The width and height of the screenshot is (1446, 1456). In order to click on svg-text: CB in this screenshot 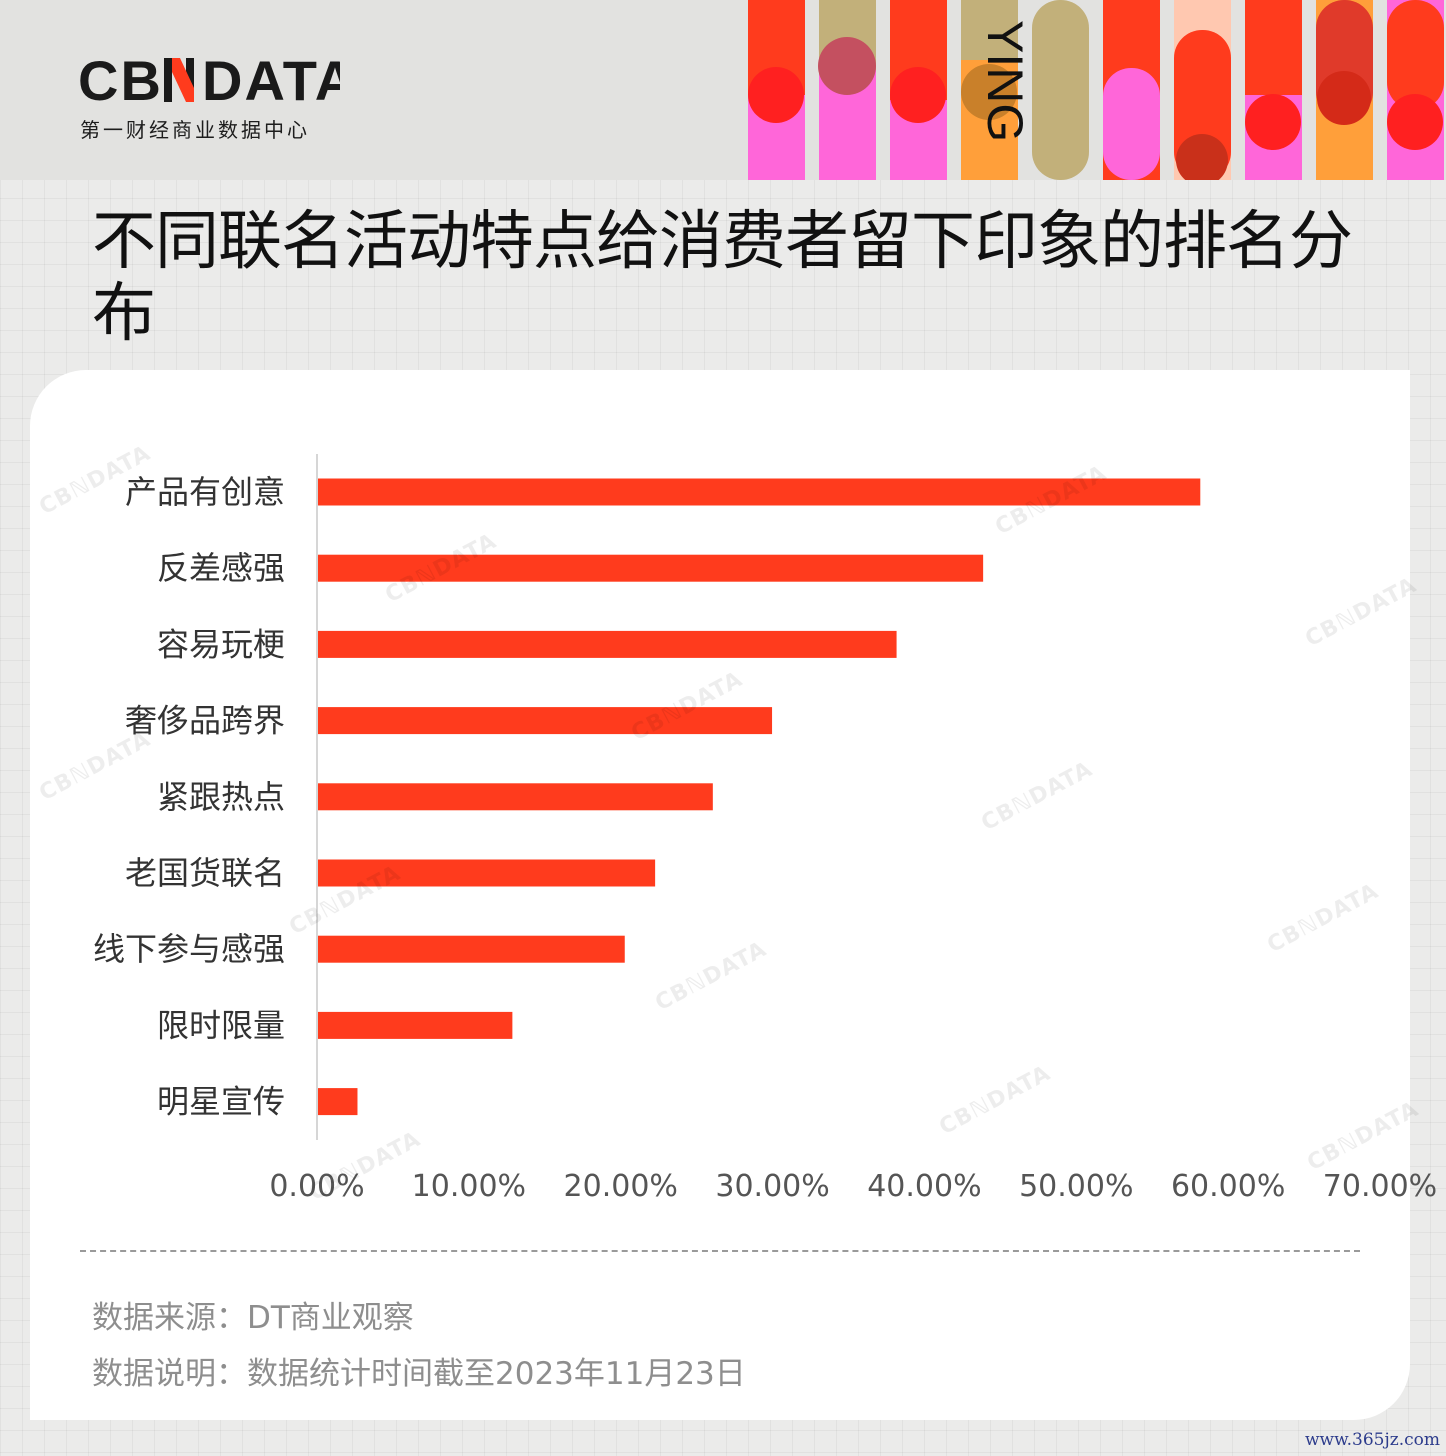, I will do `click(120, 80)`.